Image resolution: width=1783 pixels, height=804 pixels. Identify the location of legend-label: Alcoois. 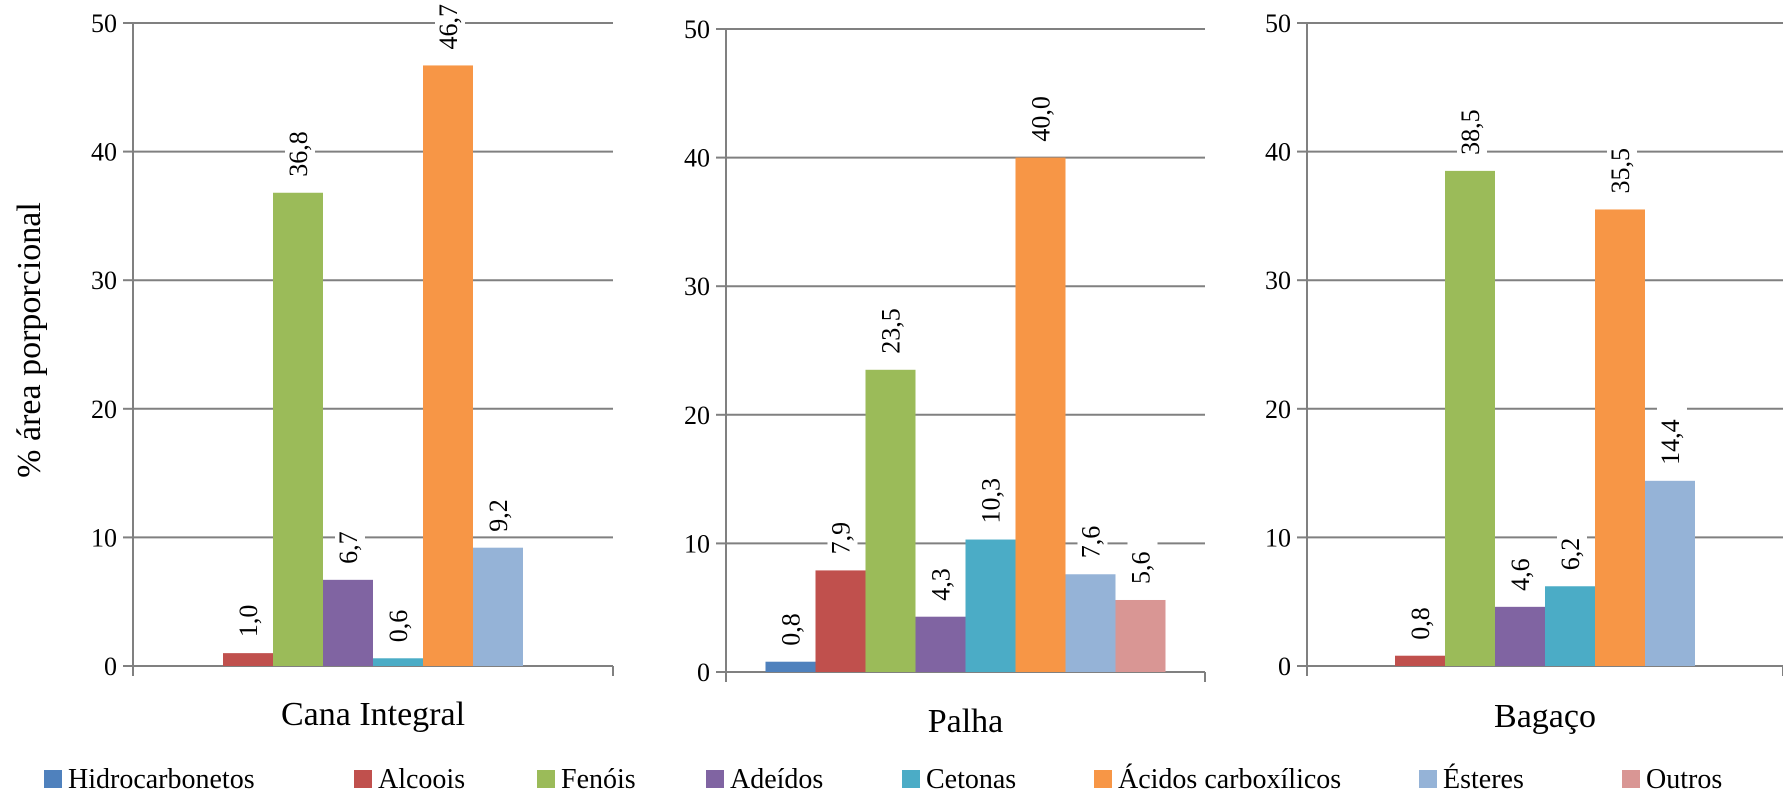
(421, 779).